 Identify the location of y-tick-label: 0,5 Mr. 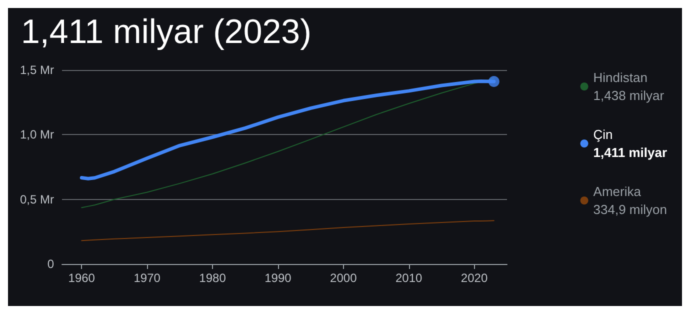
(37, 199).